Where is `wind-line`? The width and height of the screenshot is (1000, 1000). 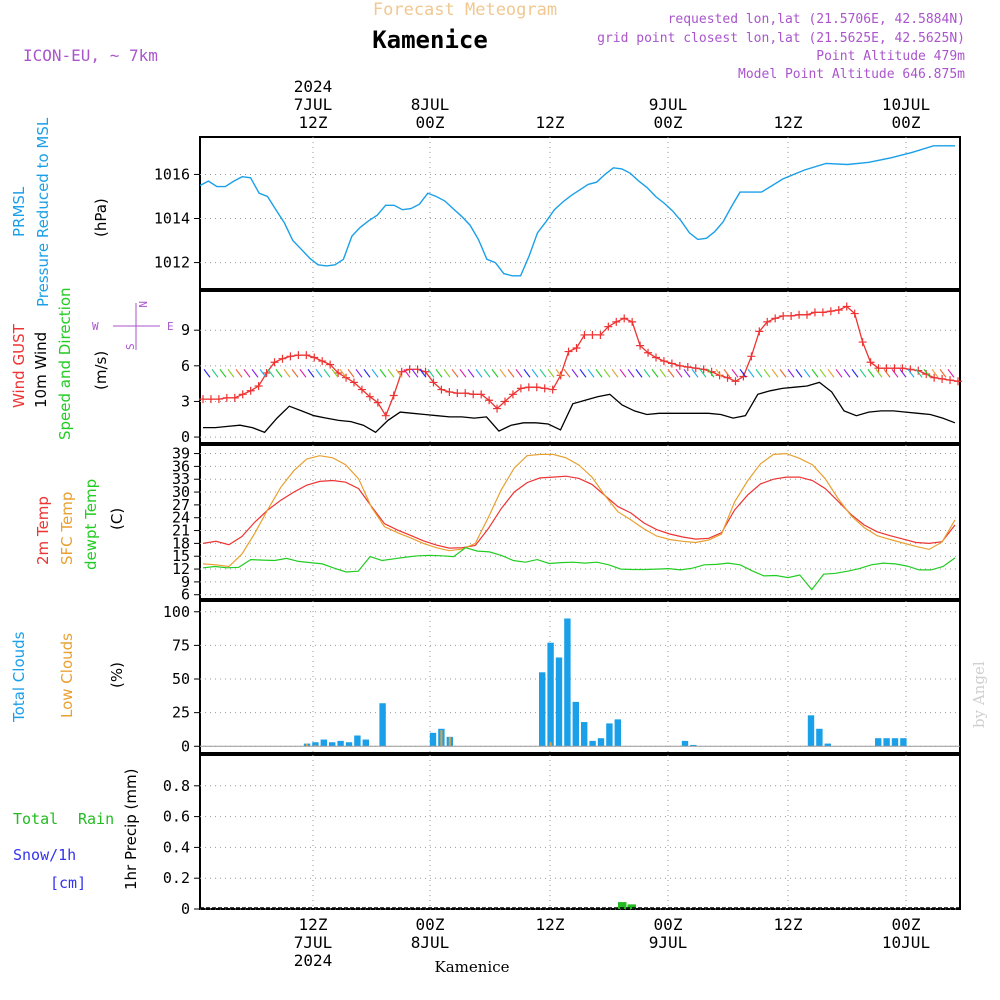 wind-line is located at coordinates (579, 407).